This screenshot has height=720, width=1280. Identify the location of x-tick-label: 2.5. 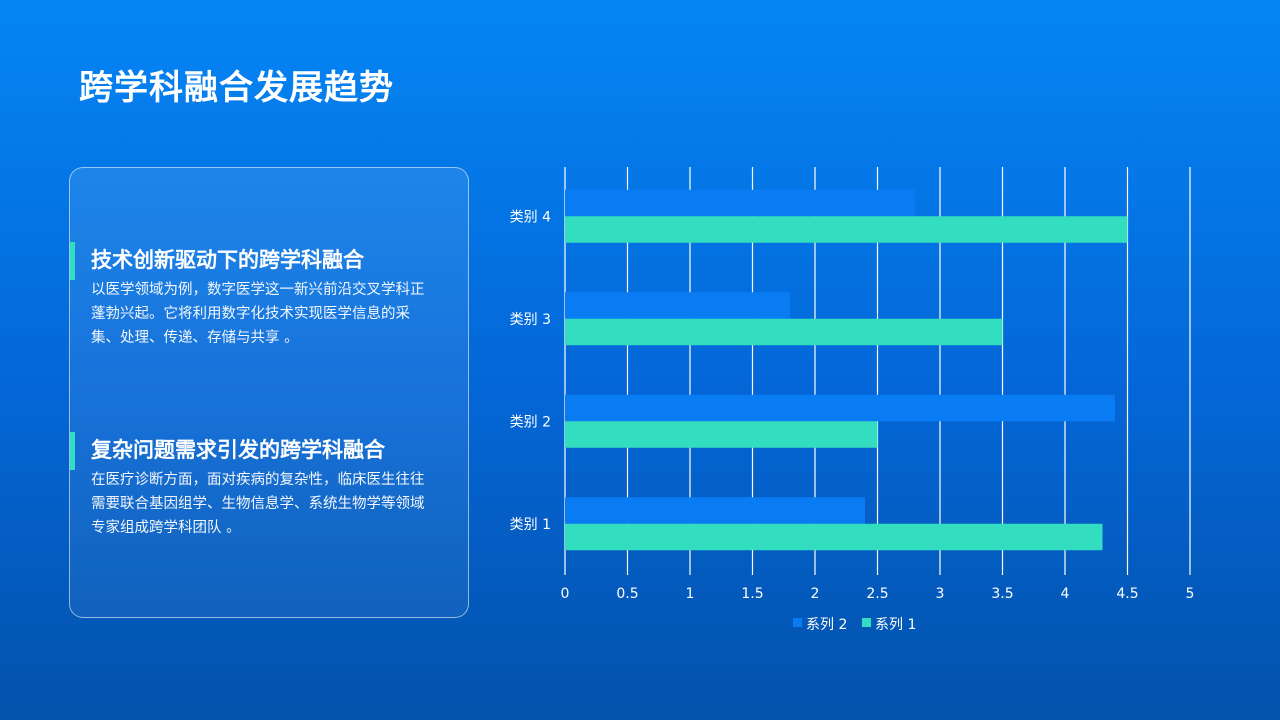
(877, 594).